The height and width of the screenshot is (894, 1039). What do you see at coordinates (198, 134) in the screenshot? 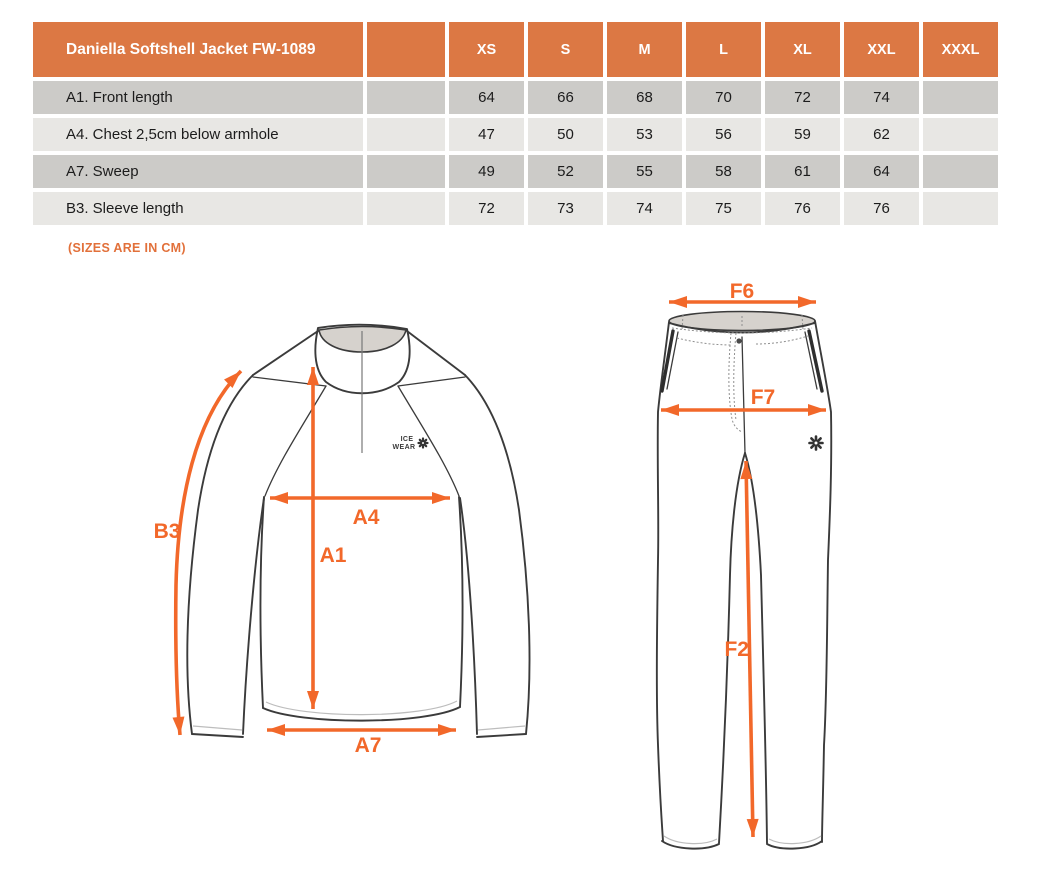
I see `measurement-label: A4. Chest 2,5cm below armhole` at bounding box center [198, 134].